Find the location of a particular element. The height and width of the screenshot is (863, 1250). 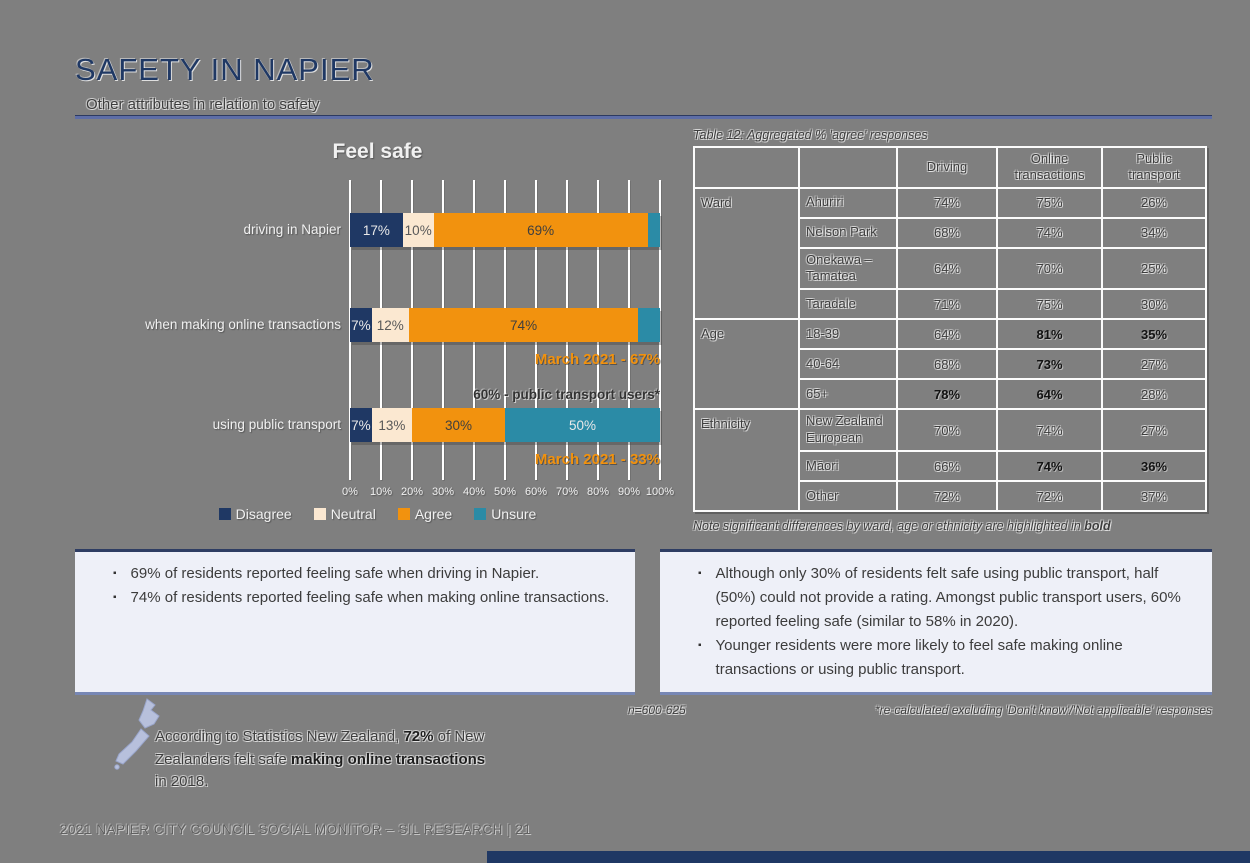

table-caption: Table 12: Aggregated % 'agree' responses is located at coordinates (810, 135).